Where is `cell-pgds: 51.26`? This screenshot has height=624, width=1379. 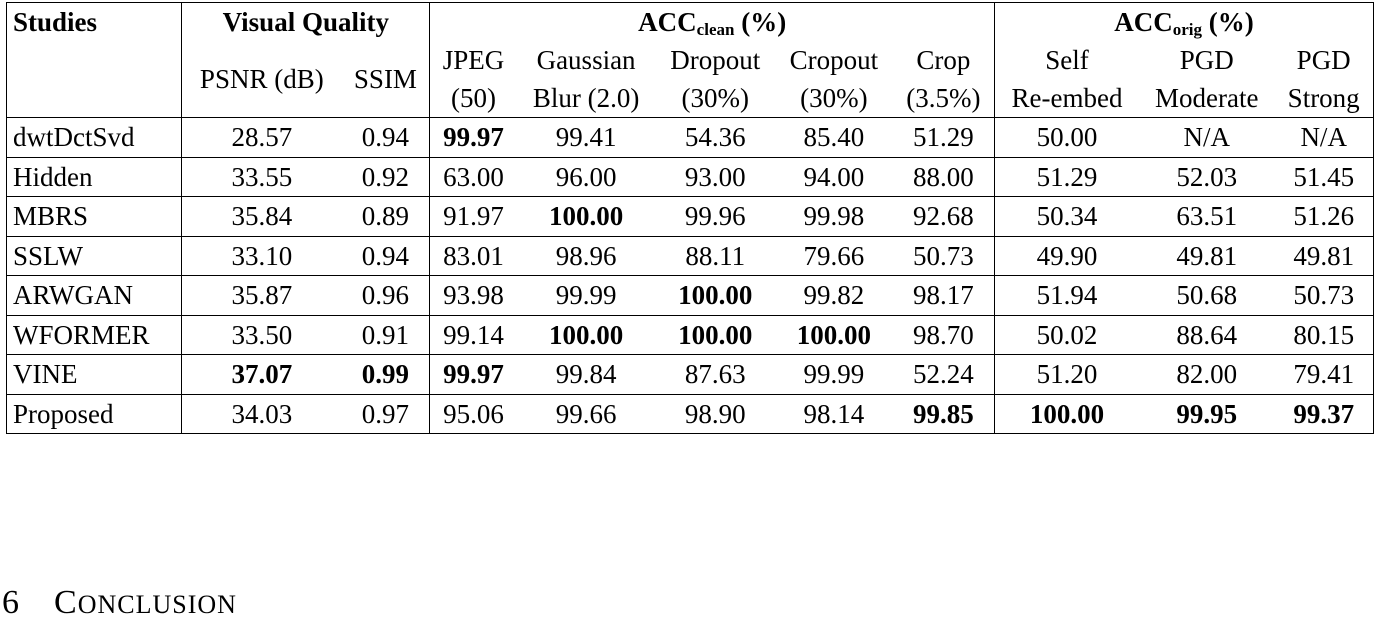
cell-pgds: 51.26 is located at coordinates (1324, 216).